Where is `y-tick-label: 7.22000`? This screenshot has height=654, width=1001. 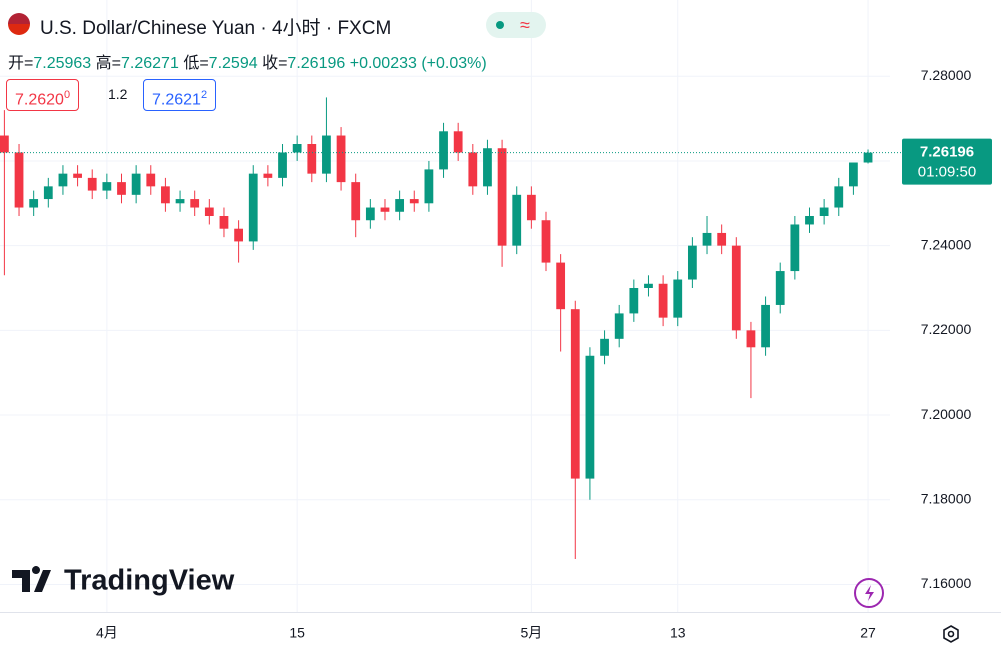 y-tick-label: 7.22000 is located at coordinates (946, 329).